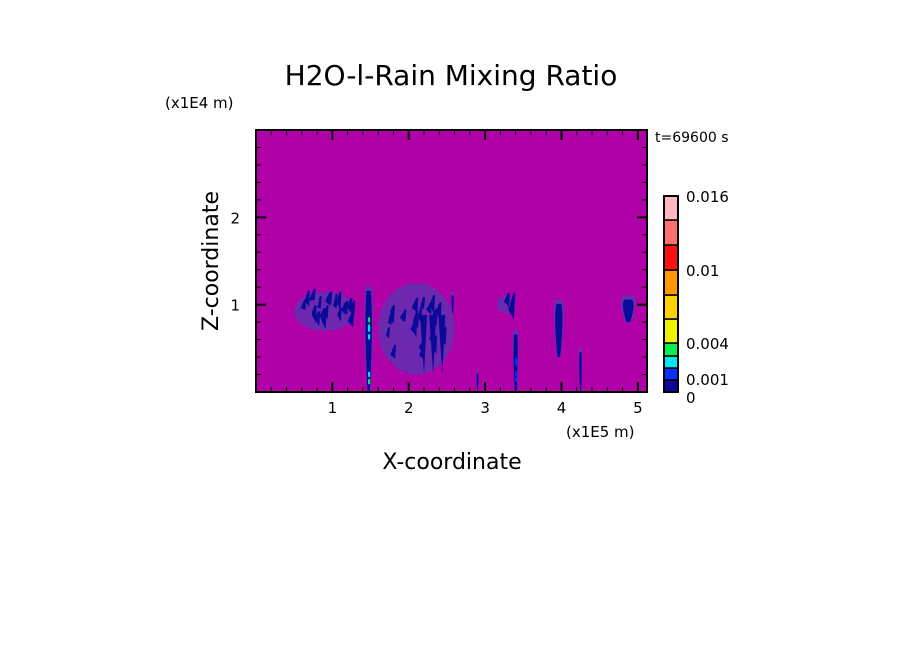 The height and width of the screenshot is (654, 904). I want to click on y-tick-label: 2, so click(235, 218).